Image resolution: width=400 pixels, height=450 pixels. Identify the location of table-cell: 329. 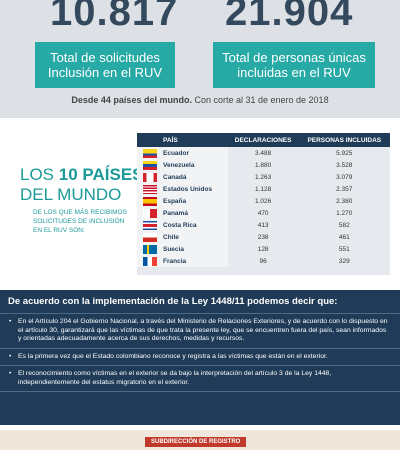
(344, 261).